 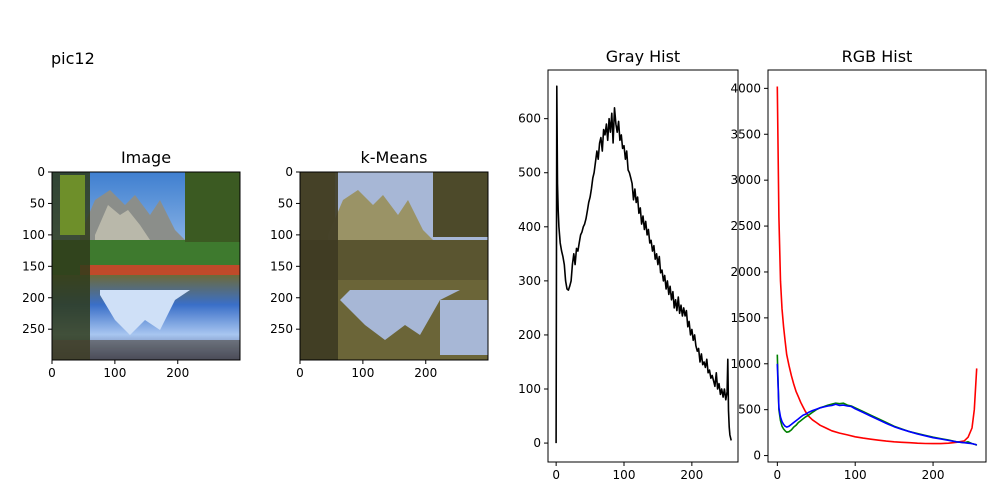 What do you see at coordinates (745, 272) in the screenshot?
I see `y-tick-label: 2000` at bounding box center [745, 272].